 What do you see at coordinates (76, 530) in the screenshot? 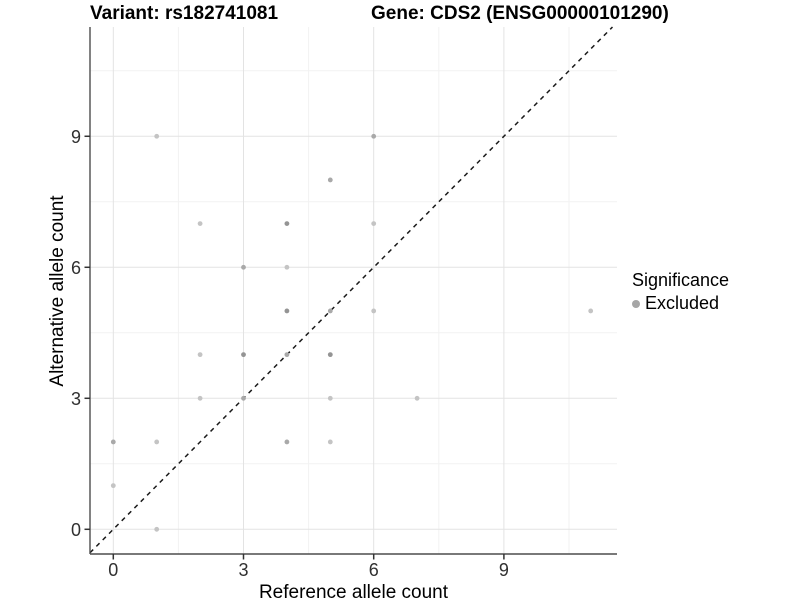
I see `y-tick-label: 0` at bounding box center [76, 530].